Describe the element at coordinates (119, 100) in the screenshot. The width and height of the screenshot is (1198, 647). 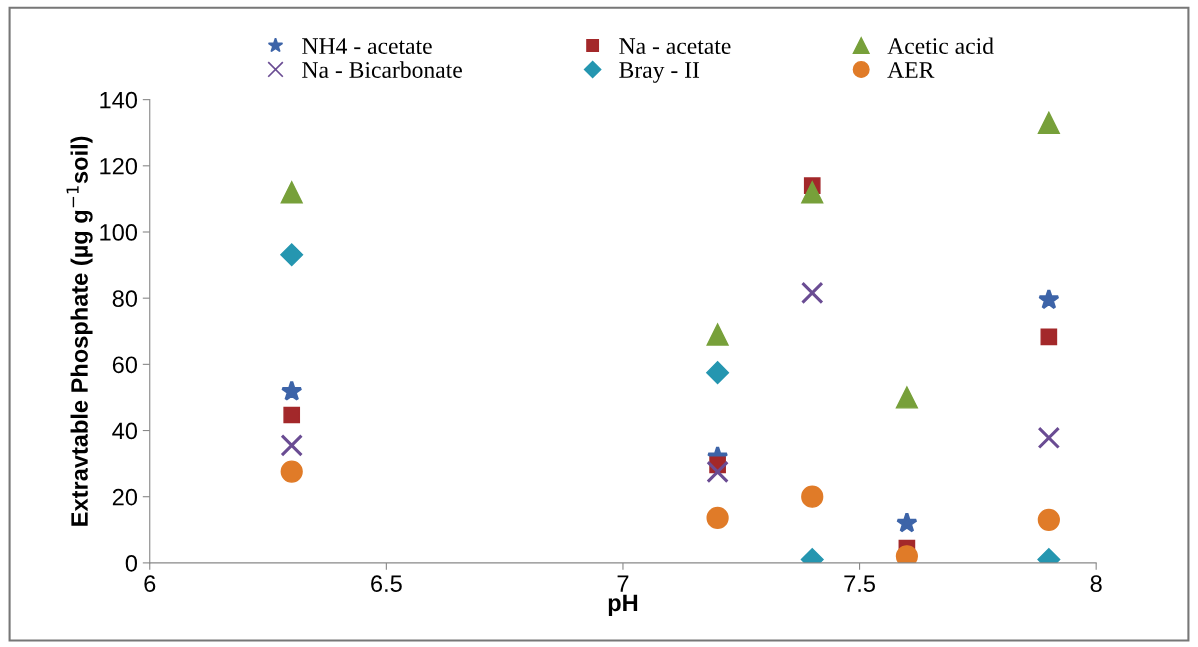
I see `y-tick-label: 140` at that location.